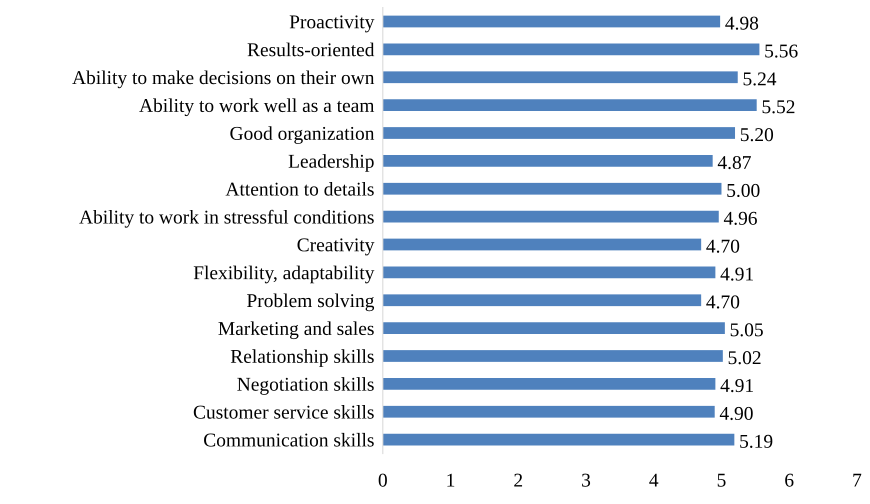 The image size is (870, 504). Describe the element at coordinates (746, 329) in the screenshot. I see `data-label: 5.05` at that location.